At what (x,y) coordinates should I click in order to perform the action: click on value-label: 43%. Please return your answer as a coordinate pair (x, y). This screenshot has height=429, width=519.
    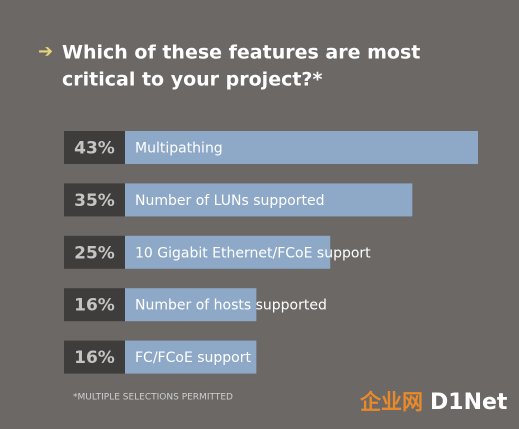
    Looking at the image, I should click on (94, 149).